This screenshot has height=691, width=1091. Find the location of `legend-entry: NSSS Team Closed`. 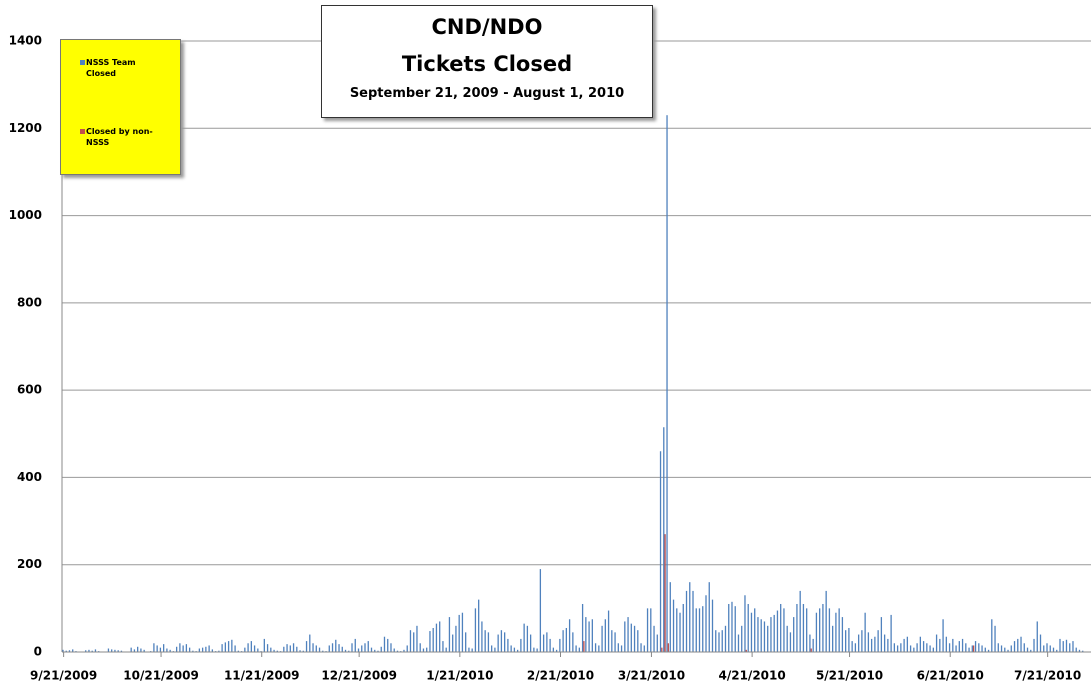

legend-entry: NSSS Team Closed is located at coordinates (120, 68).